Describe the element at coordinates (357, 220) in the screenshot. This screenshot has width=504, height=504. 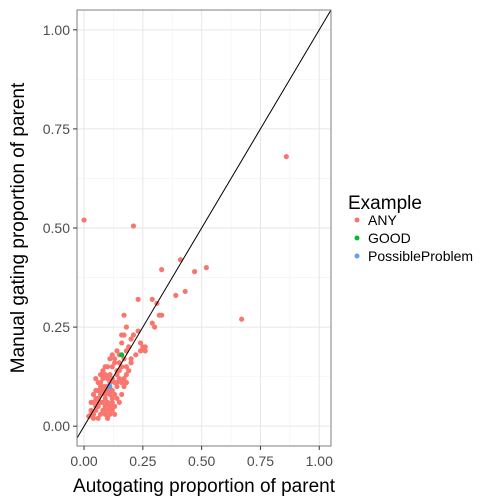
I see `legend-key-any` at that location.